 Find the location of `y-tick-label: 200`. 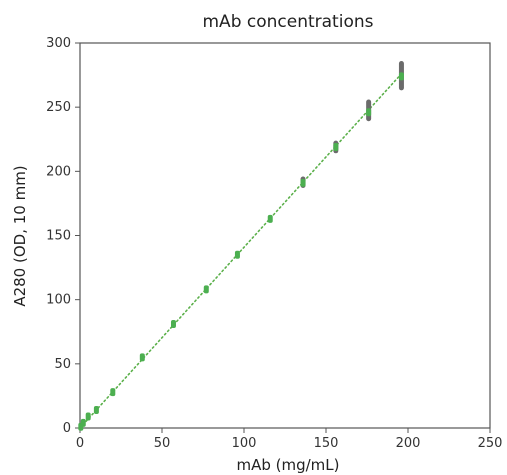

y-tick-label: 200 is located at coordinates (58, 171).